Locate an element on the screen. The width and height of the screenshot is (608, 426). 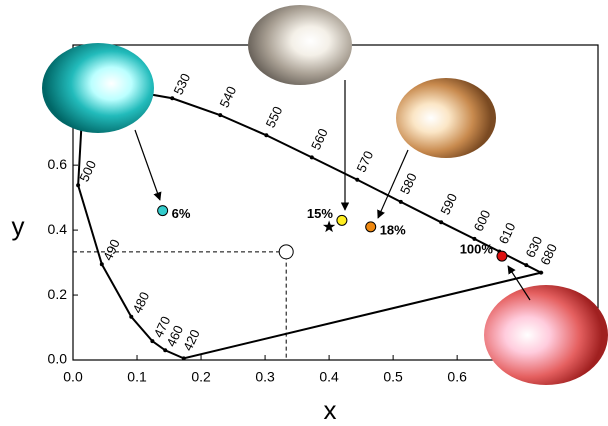
photo-cyan is located at coordinates (98, 88).